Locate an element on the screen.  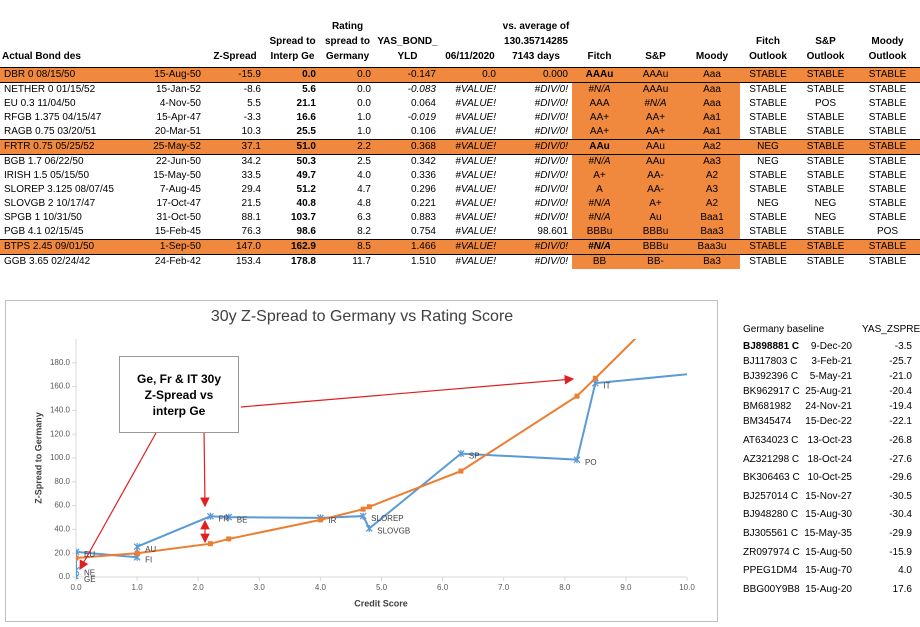
side-cell: BJ392396 C is located at coordinates (771, 376).